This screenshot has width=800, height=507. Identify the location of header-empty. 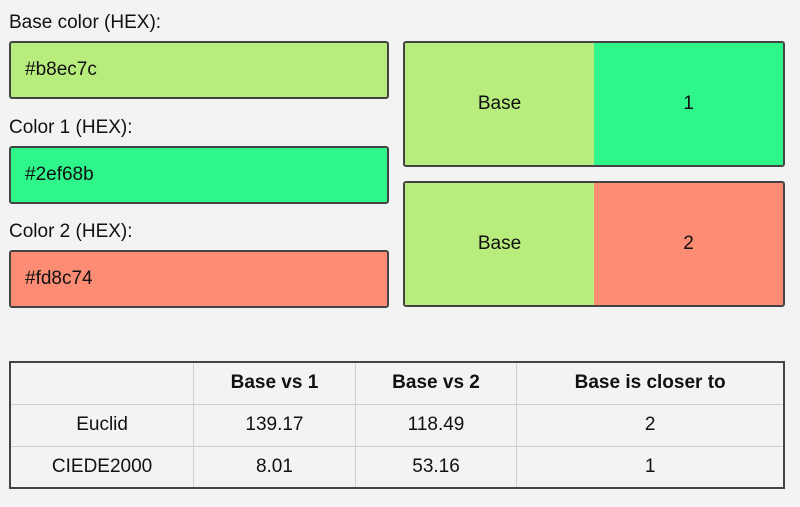
(102, 383).